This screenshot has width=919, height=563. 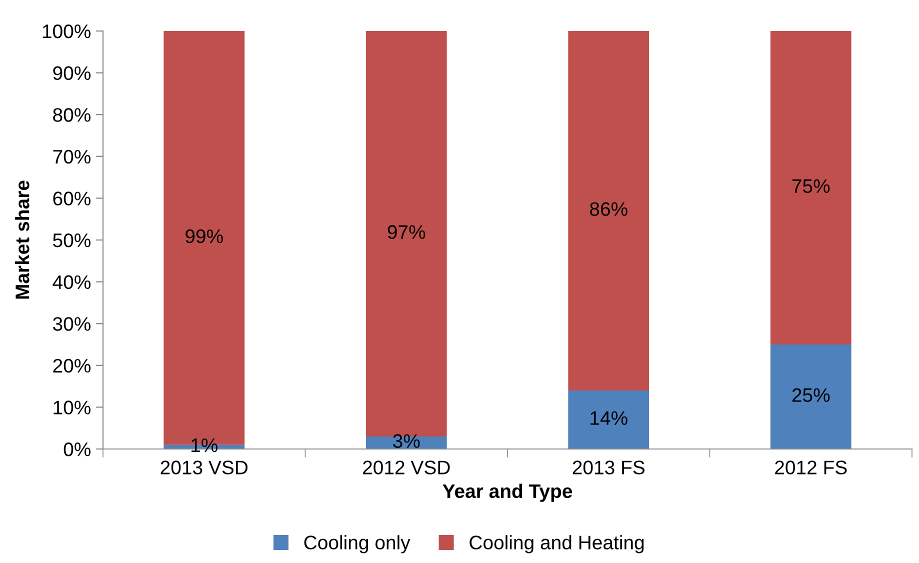 What do you see at coordinates (77, 449) in the screenshot?
I see `y-tick-label: 0%` at bounding box center [77, 449].